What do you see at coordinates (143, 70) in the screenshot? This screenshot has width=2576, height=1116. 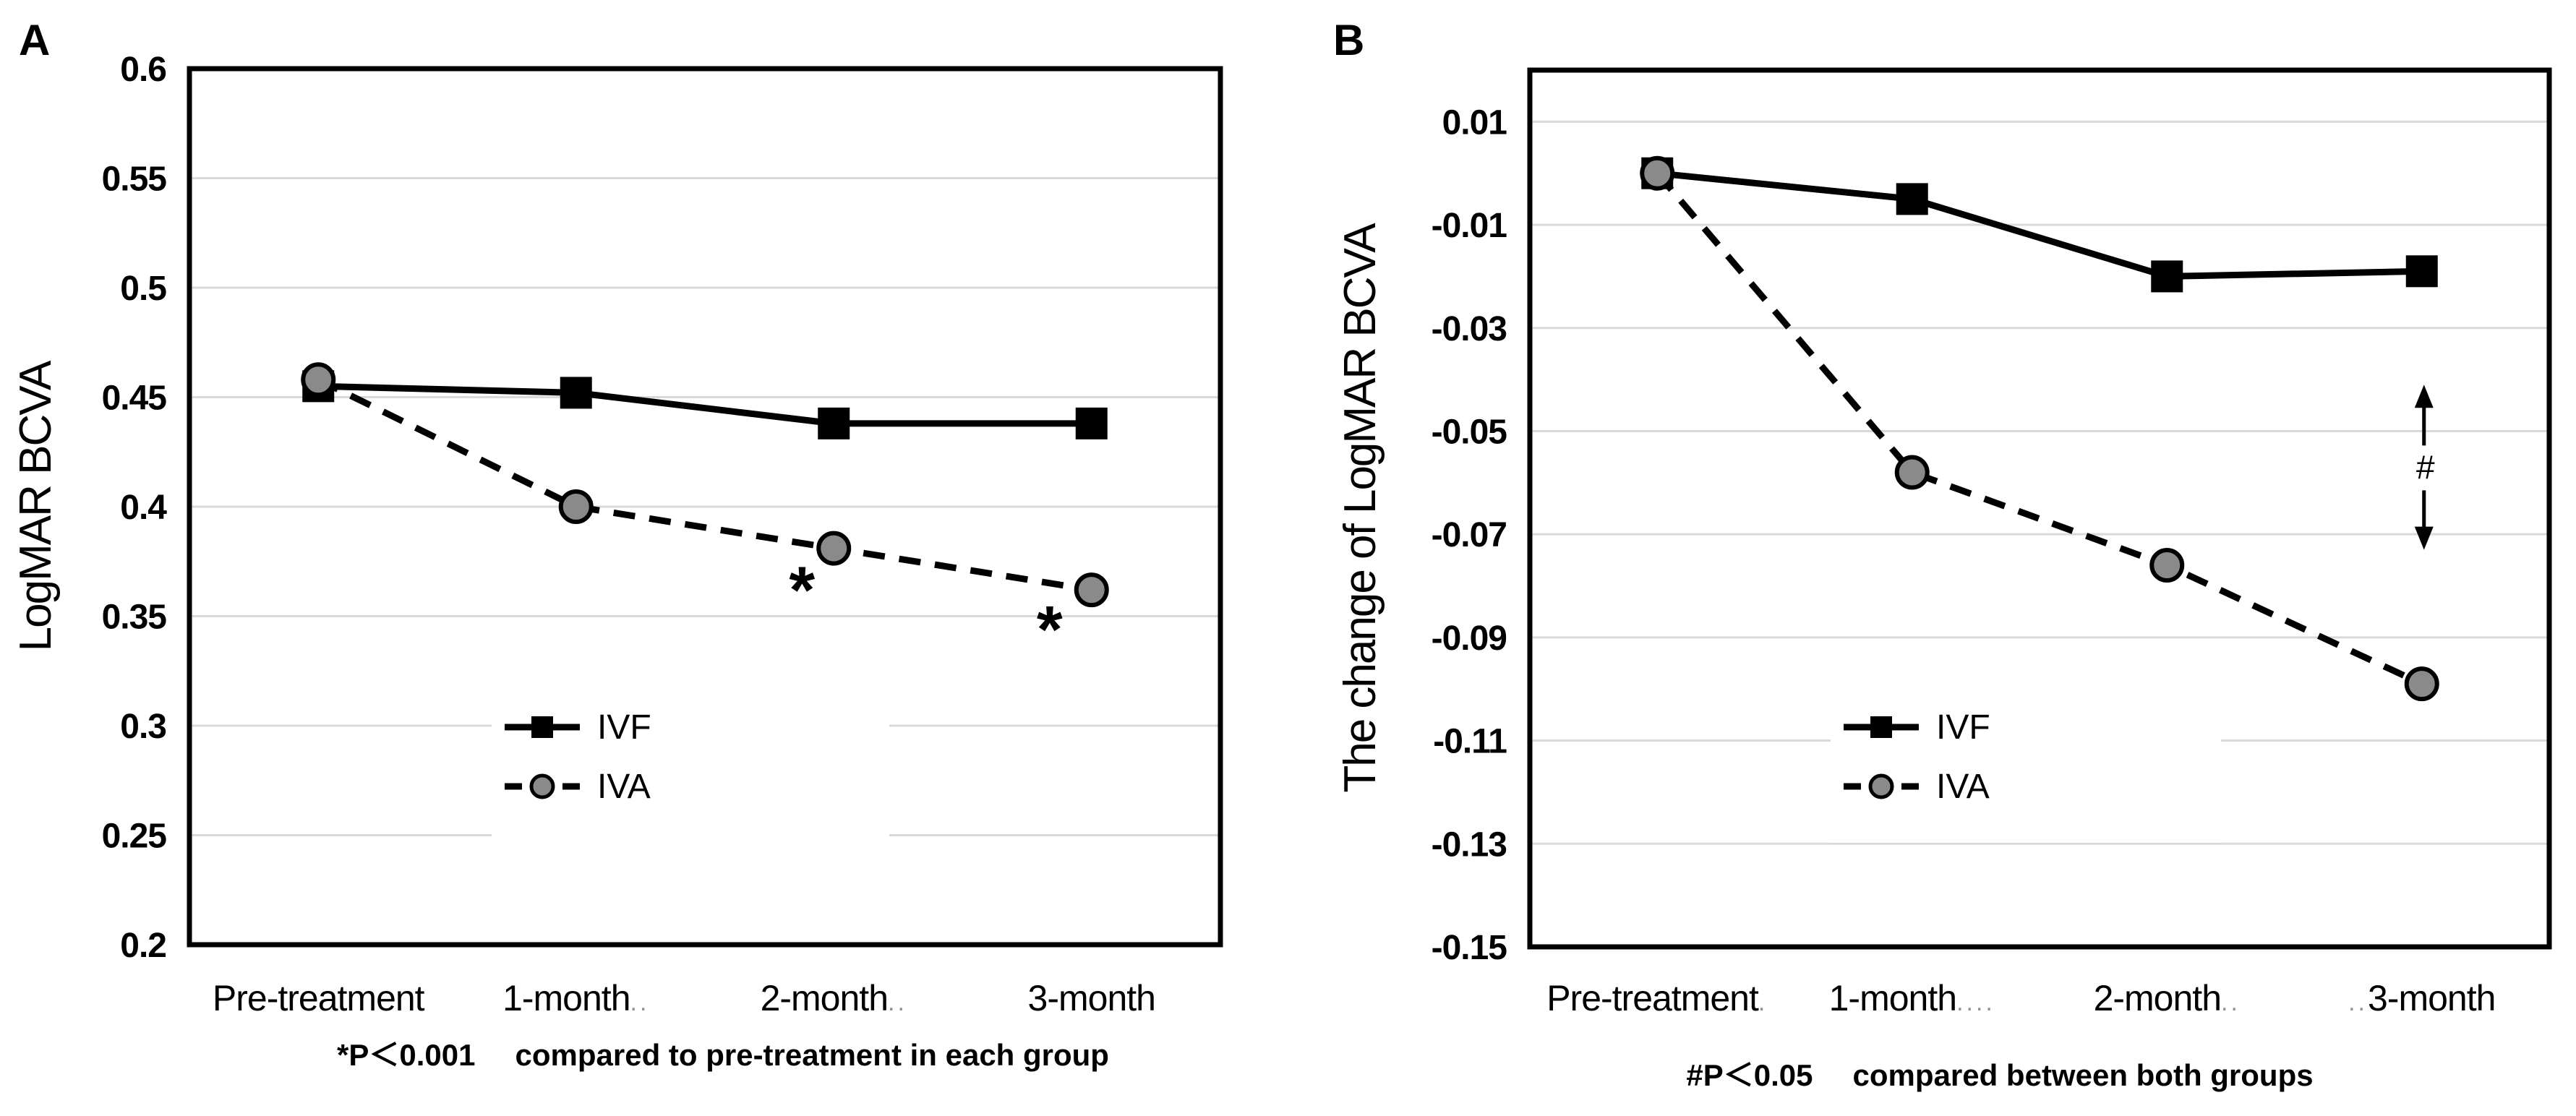 I see `y-tick-label: 0.6` at bounding box center [143, 70].